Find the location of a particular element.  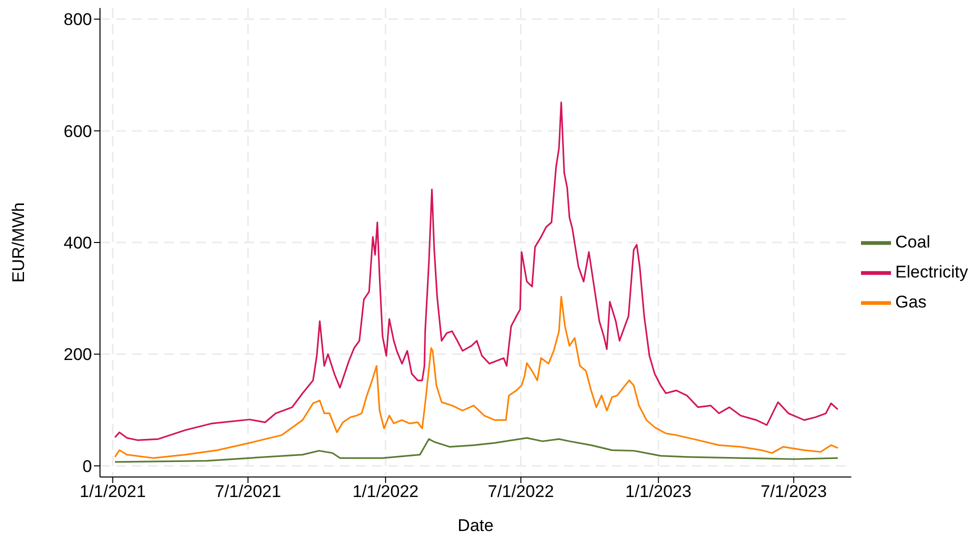

x-tick-label: 7/1/2023 is located at coordinates (793, 492).